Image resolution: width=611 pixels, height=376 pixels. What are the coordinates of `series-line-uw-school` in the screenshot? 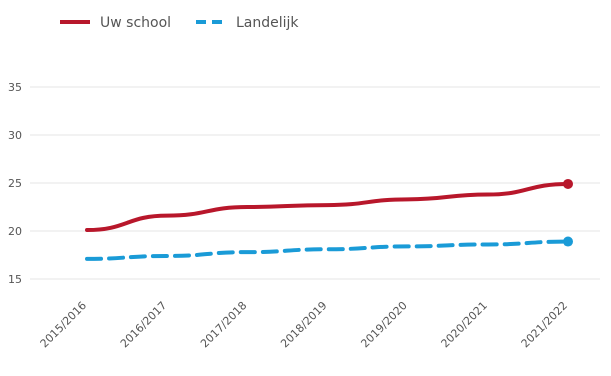 It's located at (327, 207).